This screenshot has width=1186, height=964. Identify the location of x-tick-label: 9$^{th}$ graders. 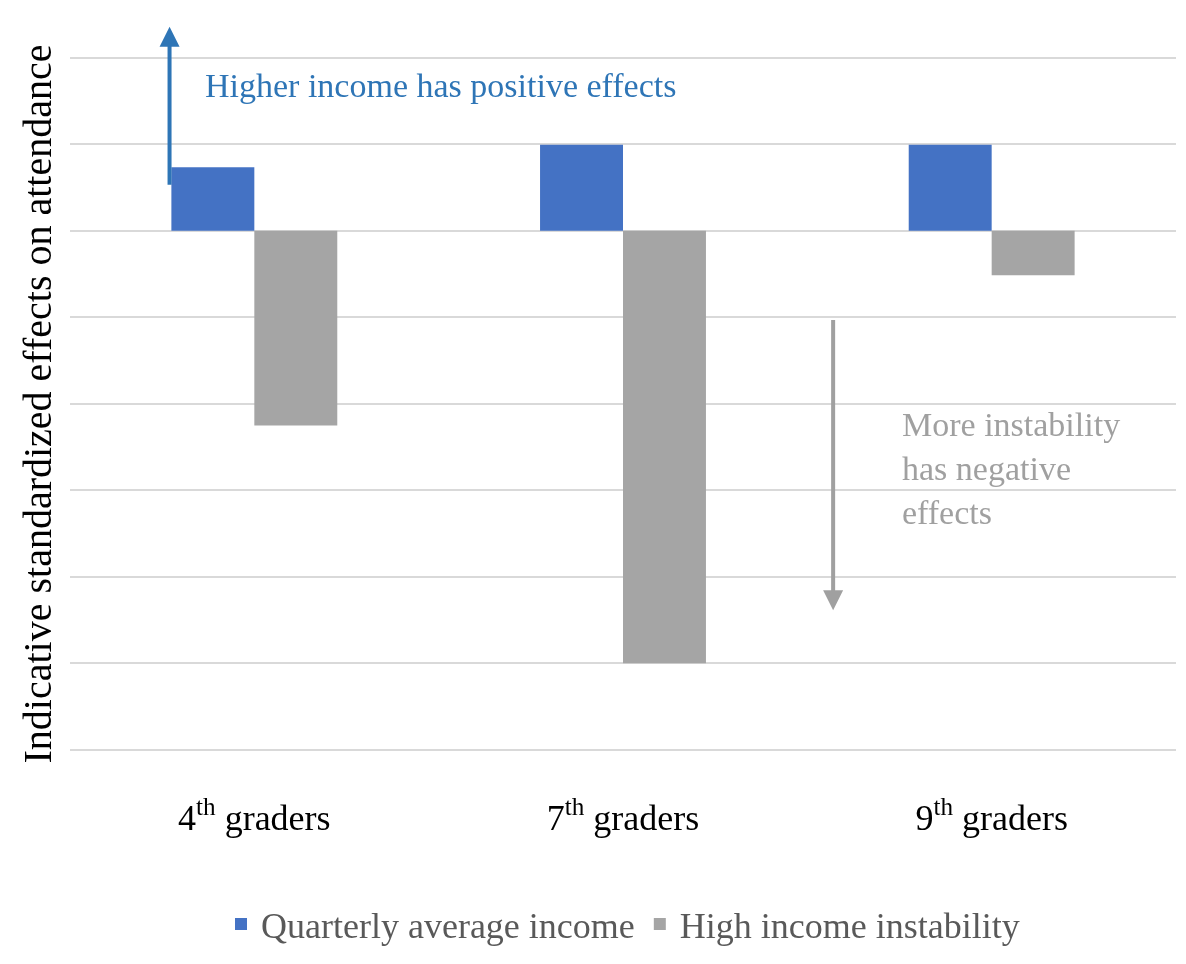
(991, 815).